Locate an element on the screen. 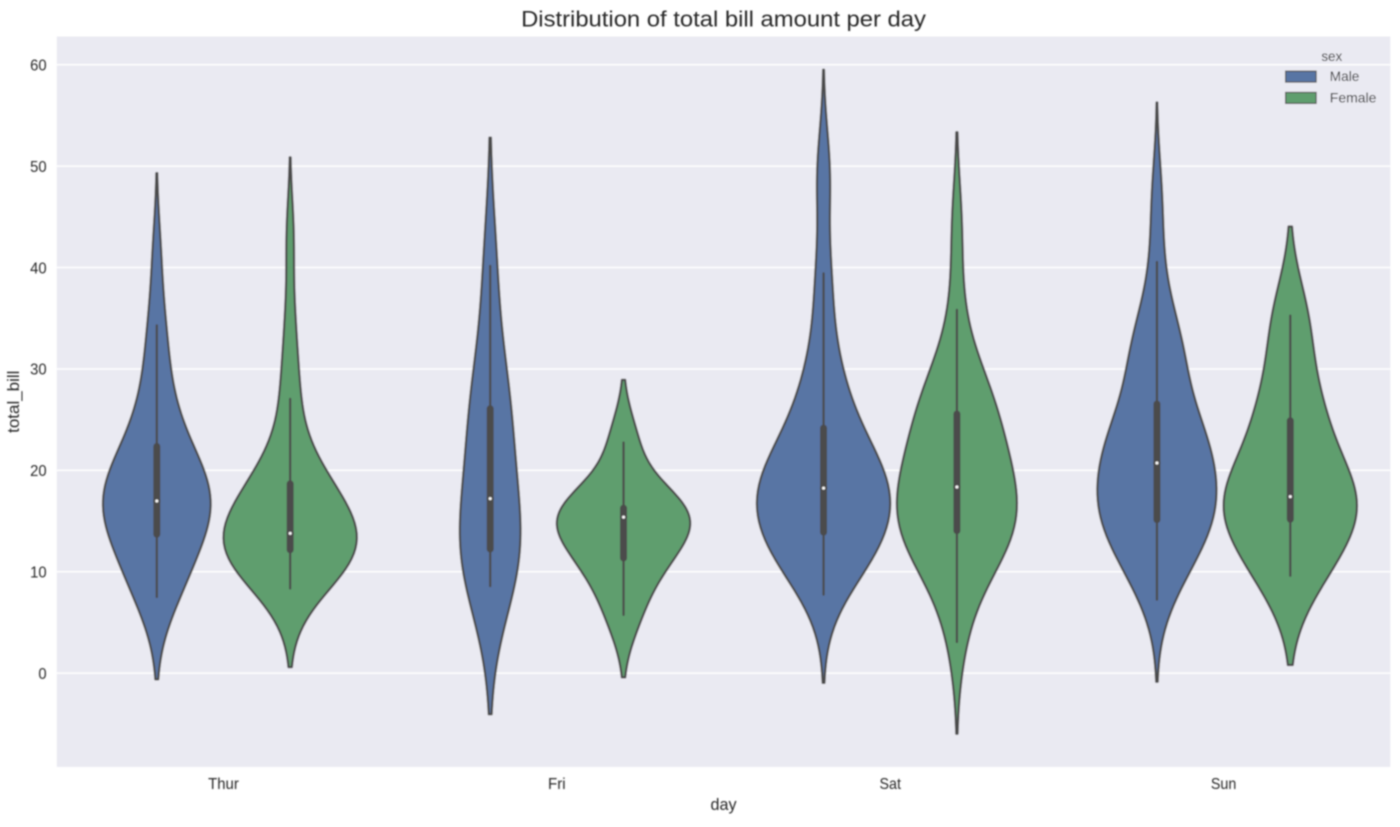 The width and height of the screenshot is (1400, 827). svg-text: Sun is located at coordinates (1223, 784).